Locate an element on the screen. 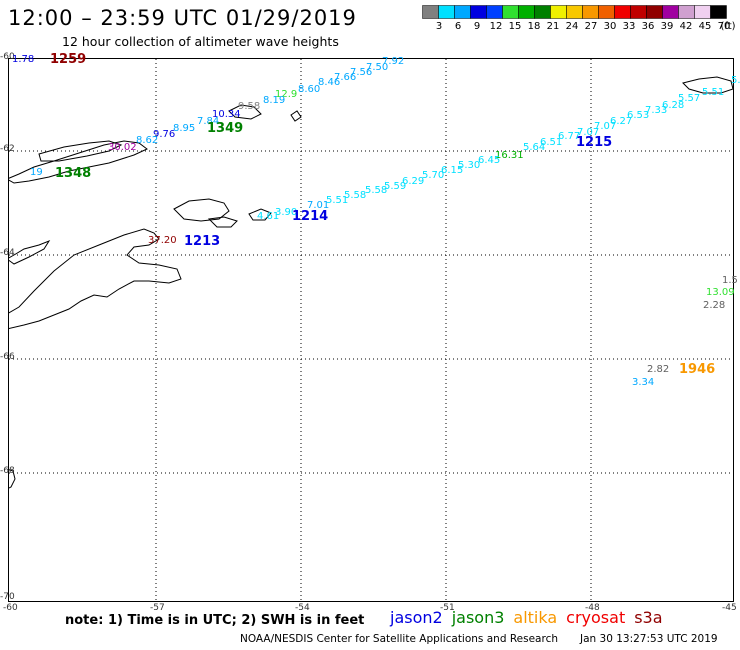 The height and width of the screenshot is (650, 740). wave-height-value: 7.01 is located at coordinates (318, 205).